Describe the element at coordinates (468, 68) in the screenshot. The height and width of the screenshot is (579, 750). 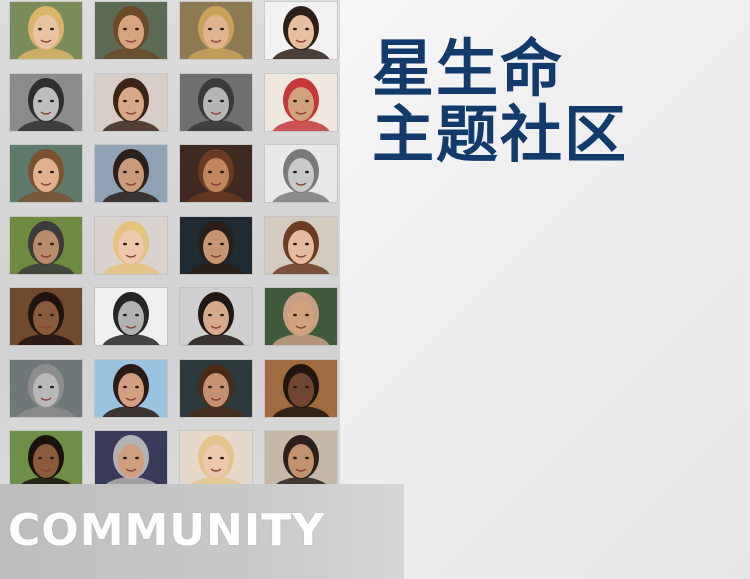
I see `title-line-1: 星生命` at that location.